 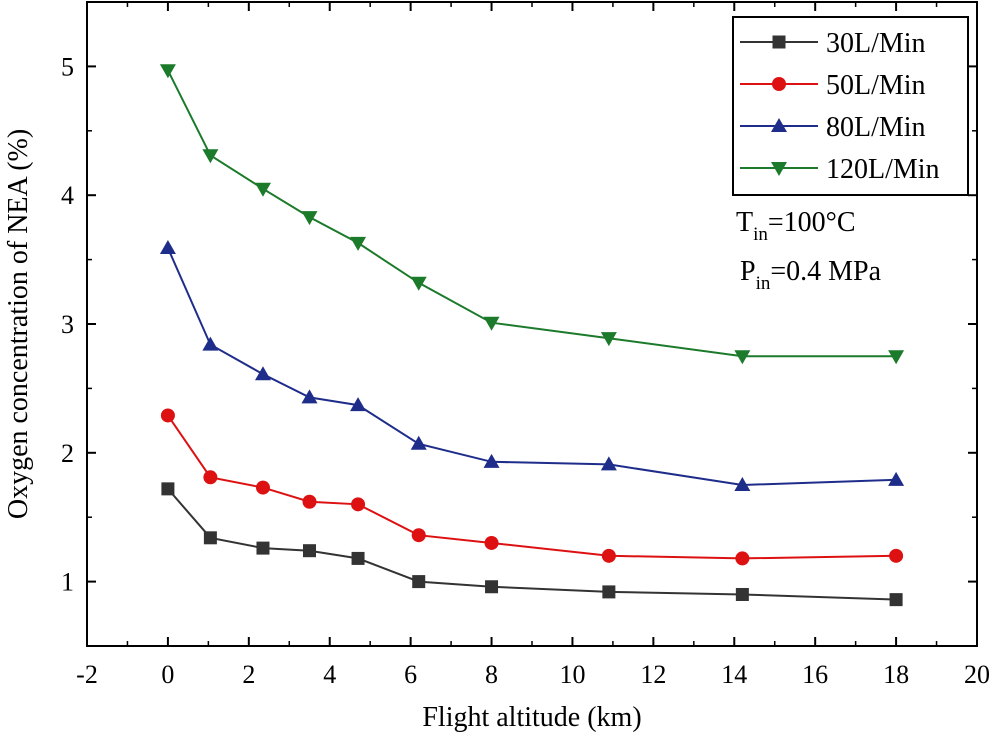 What do you see at coordinates (876, 127) in the screenshot?
I see `legend-label: 80L/Min` at bounding box center [876, 127].